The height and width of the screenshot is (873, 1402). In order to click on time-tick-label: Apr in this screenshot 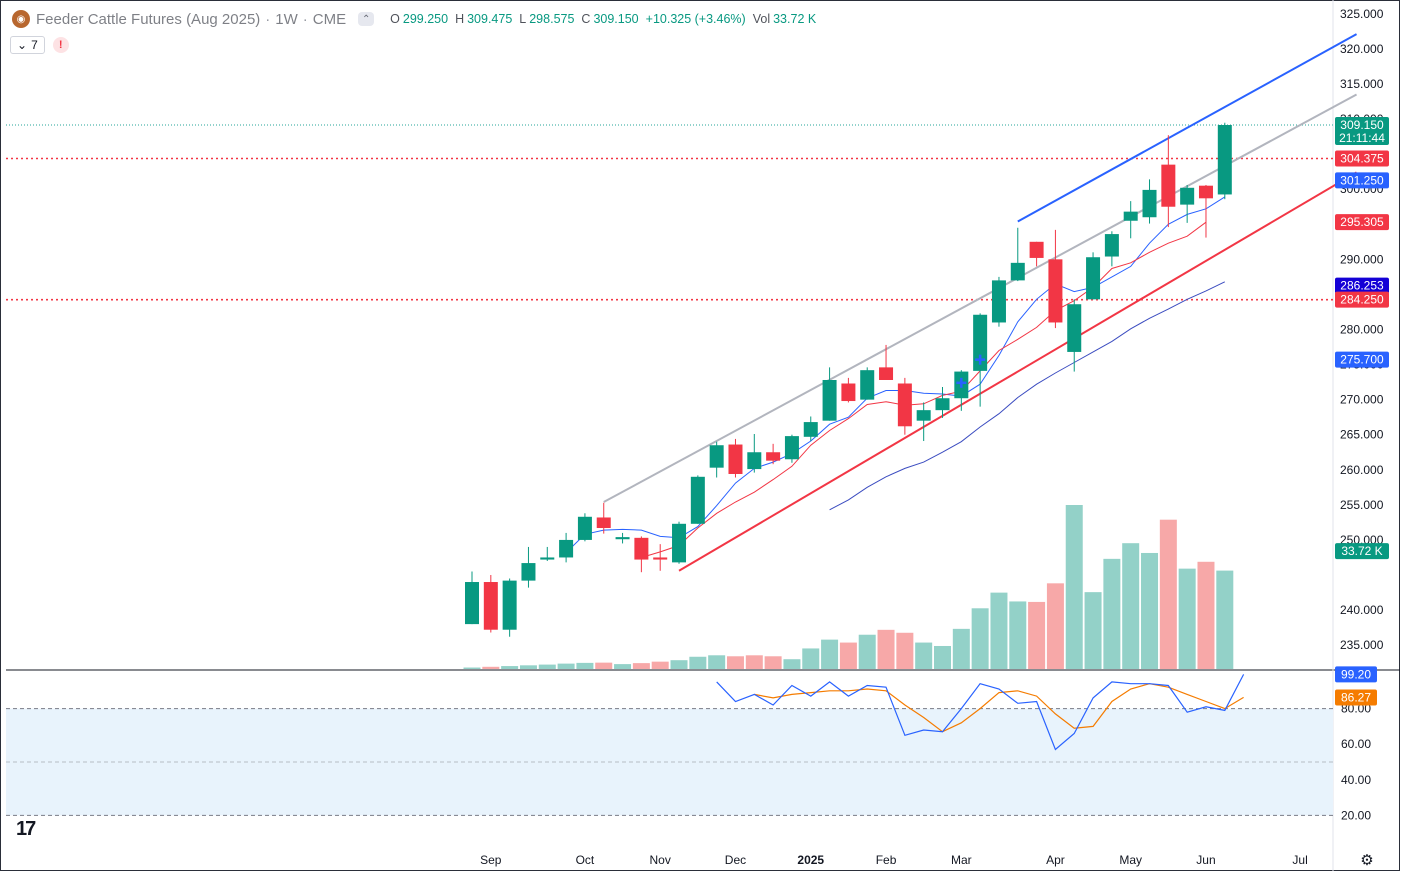, I will do `click(1055, 860)`.